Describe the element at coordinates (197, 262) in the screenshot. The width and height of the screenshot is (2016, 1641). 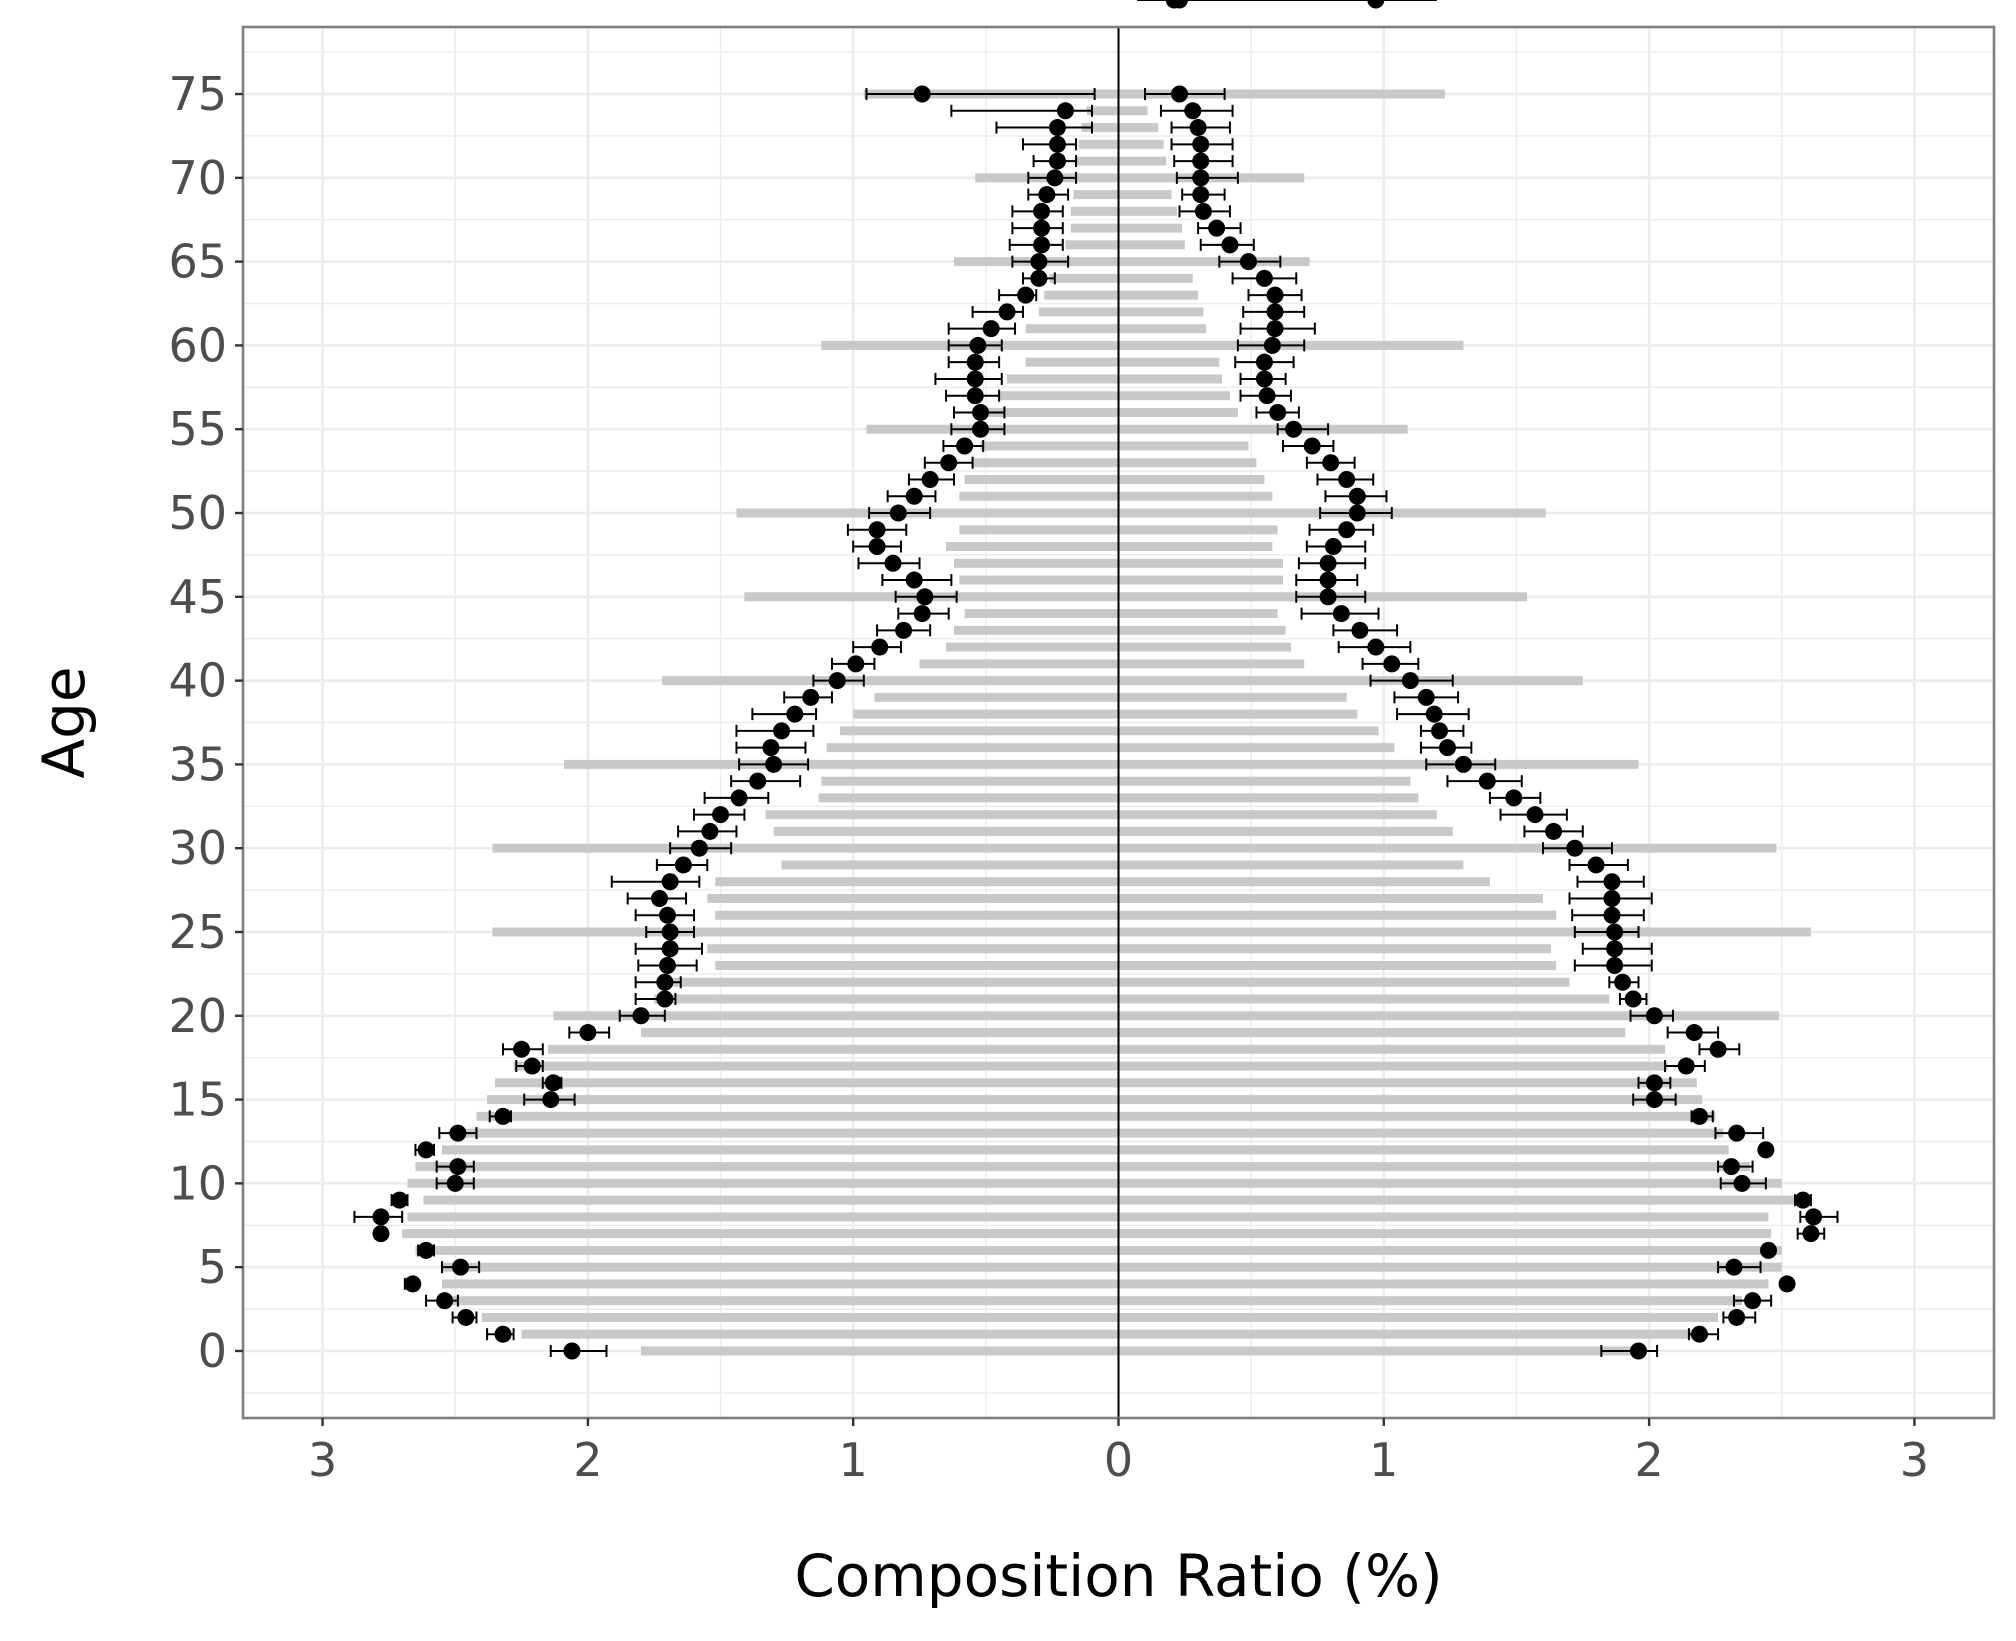
I see `y-tick-label: 65` at that location.